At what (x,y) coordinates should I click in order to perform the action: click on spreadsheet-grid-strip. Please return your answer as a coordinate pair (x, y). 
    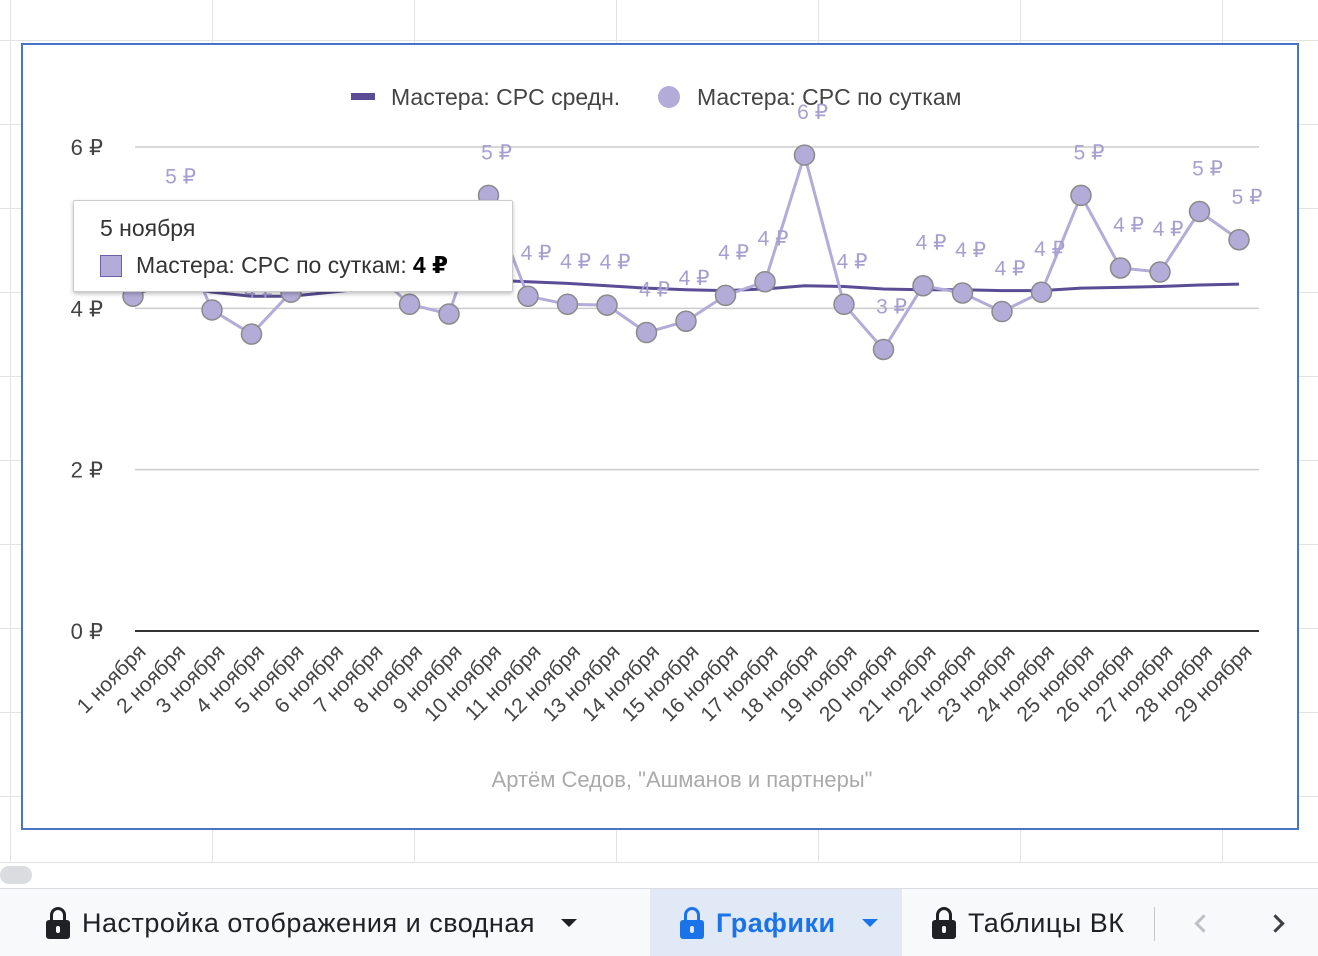
    Looking at the image, I should click on (659, 875).